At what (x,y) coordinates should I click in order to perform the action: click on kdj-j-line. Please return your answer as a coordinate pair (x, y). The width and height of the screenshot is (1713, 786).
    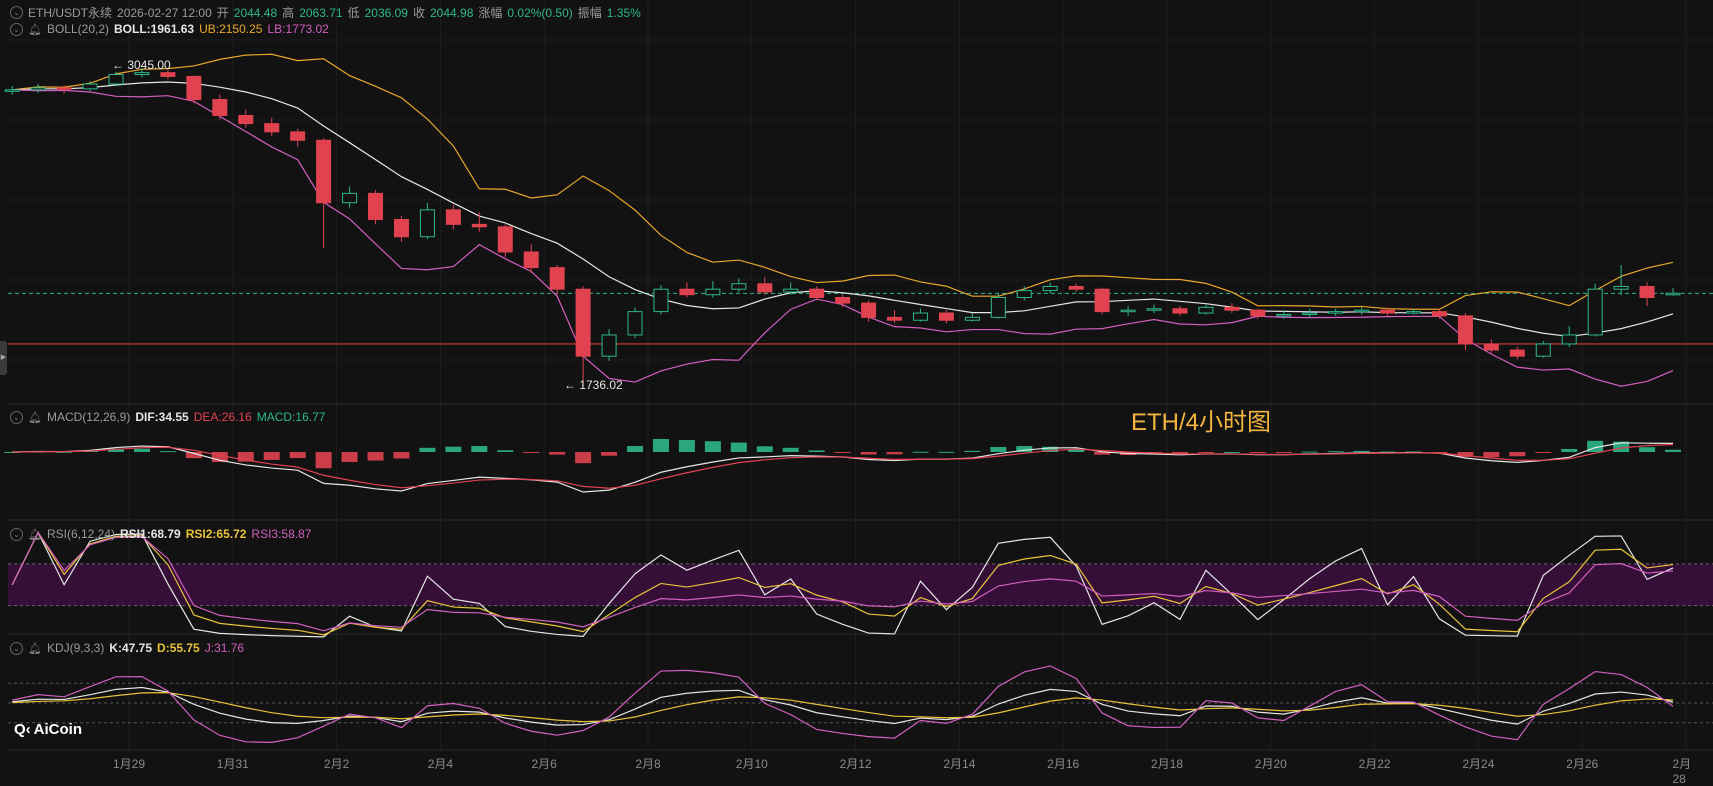
    Looking at the image, I should click on (843, 704).